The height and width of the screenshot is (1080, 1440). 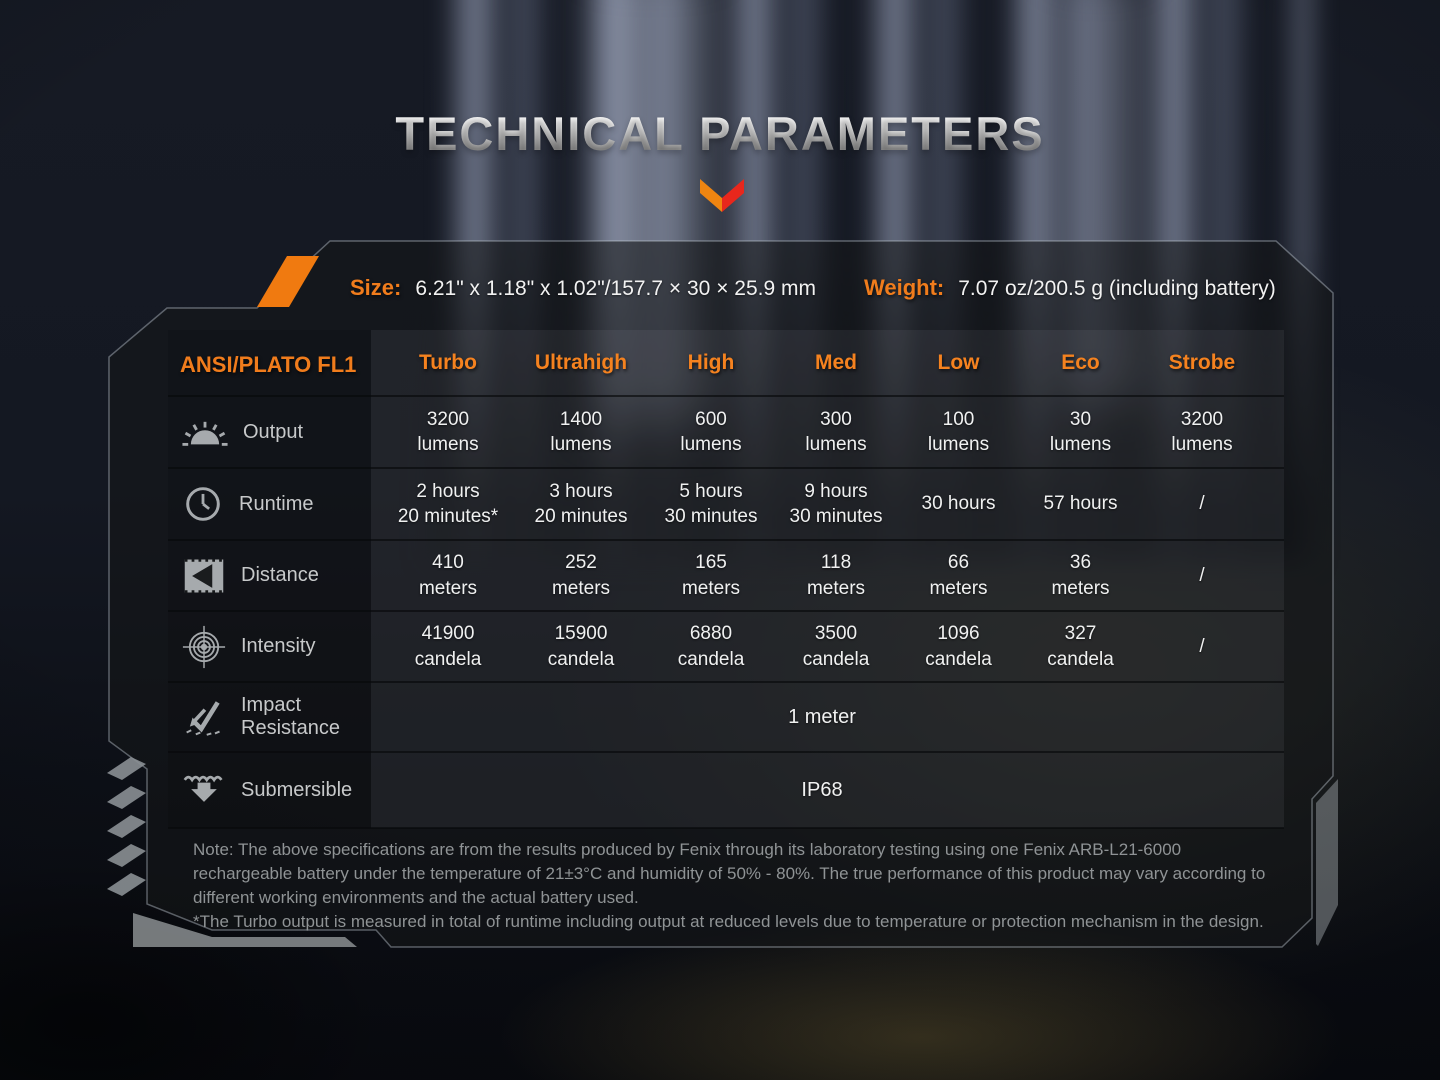 What do you see at coordinates (1080, 431) in the screenshot?
I see `table-cell: 30 lumens` at bounding box center [1080, 431].